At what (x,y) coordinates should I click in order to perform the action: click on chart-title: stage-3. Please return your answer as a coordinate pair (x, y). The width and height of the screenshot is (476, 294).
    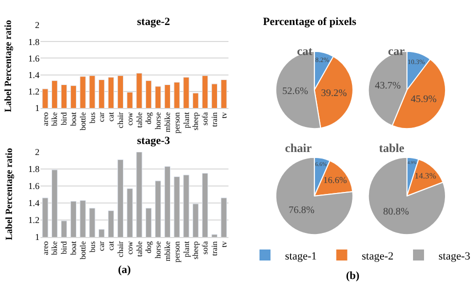
    Looking at the image, I should click on (153, 141).